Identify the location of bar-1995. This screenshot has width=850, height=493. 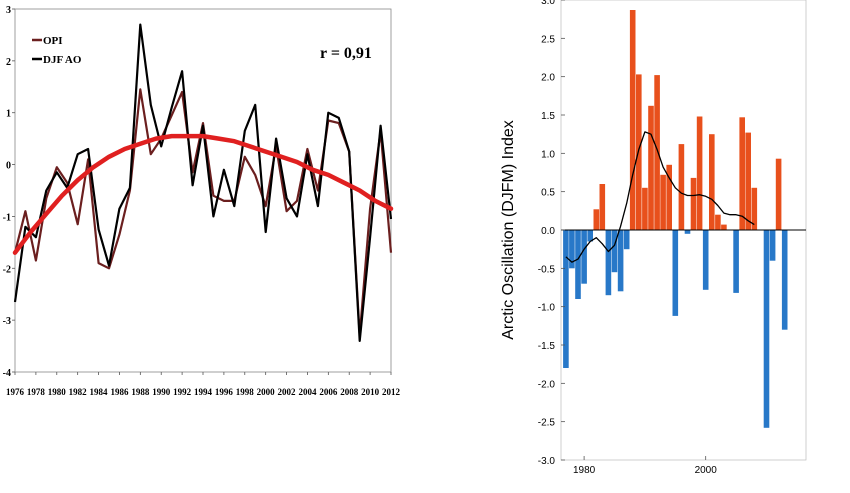
(675, 273).